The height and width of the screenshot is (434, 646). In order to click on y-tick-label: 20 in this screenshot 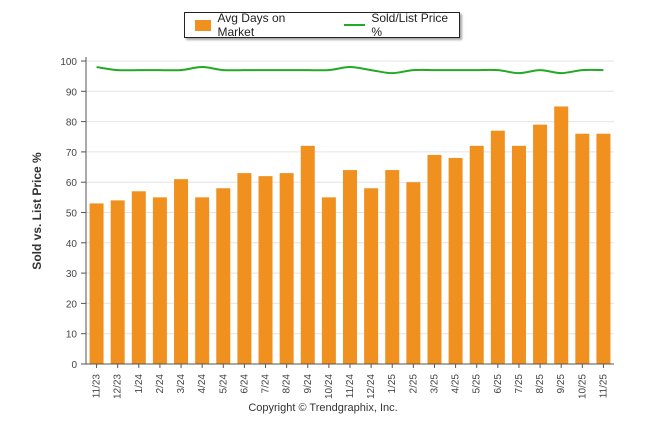, I will do `click(72, 304)`.